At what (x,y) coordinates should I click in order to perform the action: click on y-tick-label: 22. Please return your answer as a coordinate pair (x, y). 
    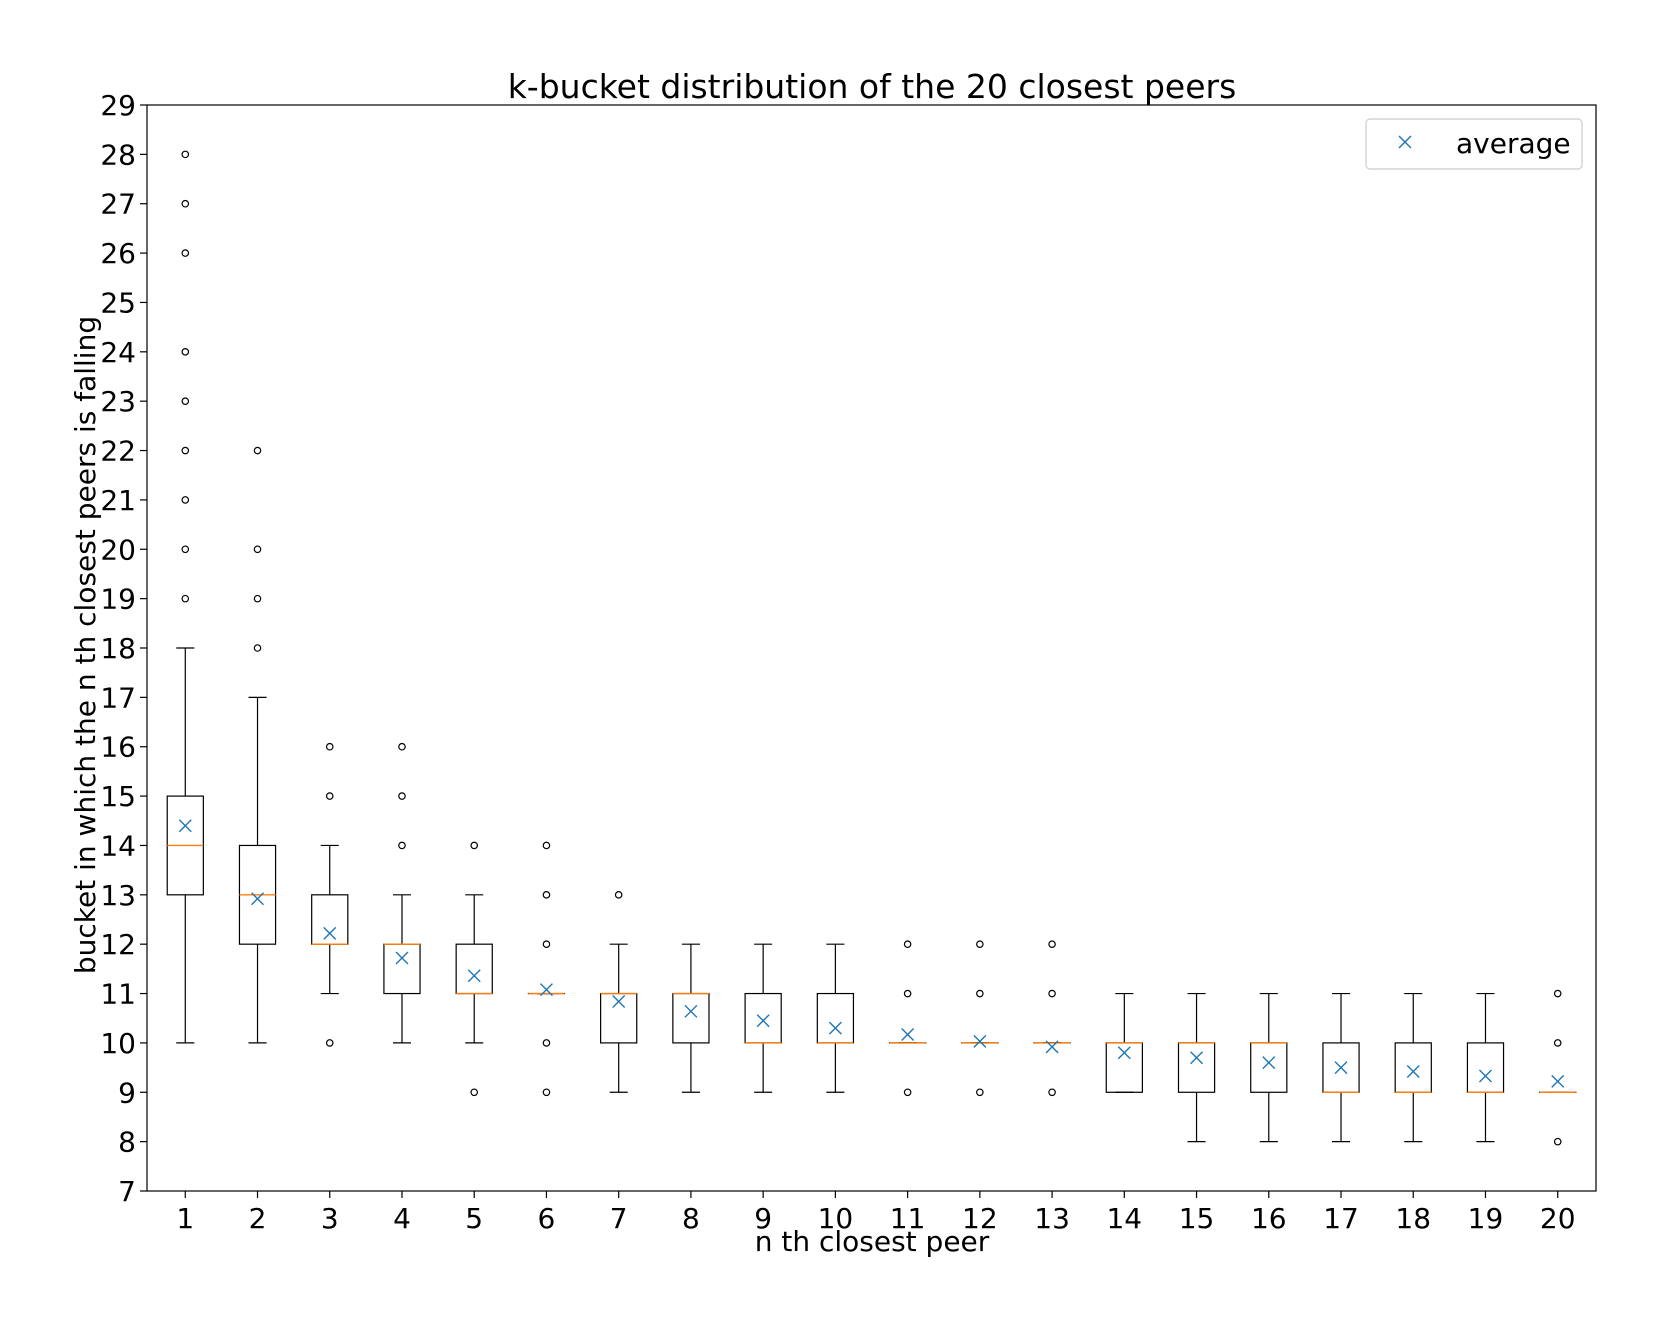
    Looking at the image, I should click on (118, 451).